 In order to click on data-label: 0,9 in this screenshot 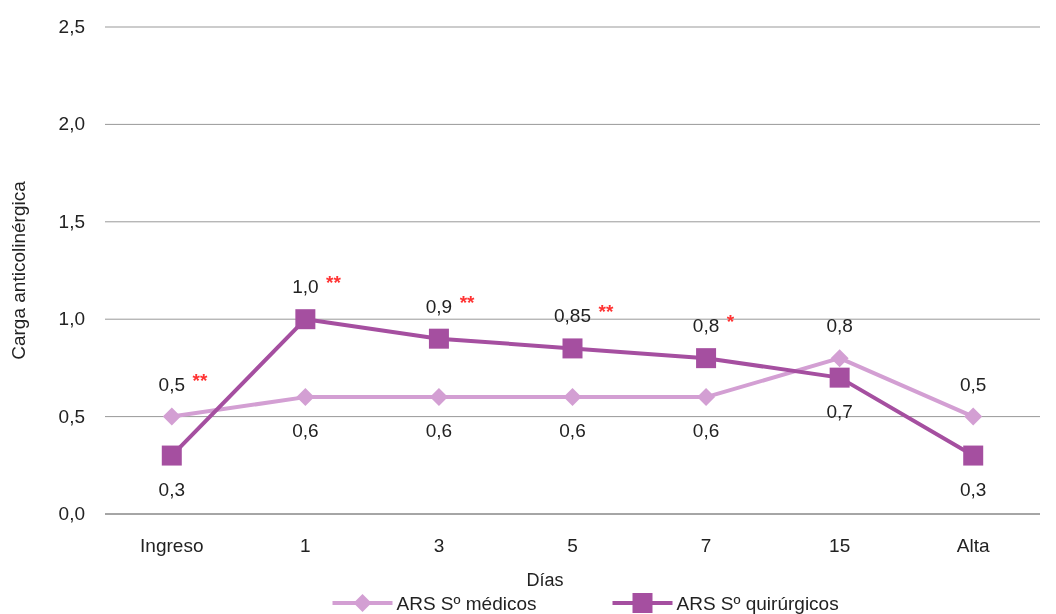, I will do `click(439, 306)`.